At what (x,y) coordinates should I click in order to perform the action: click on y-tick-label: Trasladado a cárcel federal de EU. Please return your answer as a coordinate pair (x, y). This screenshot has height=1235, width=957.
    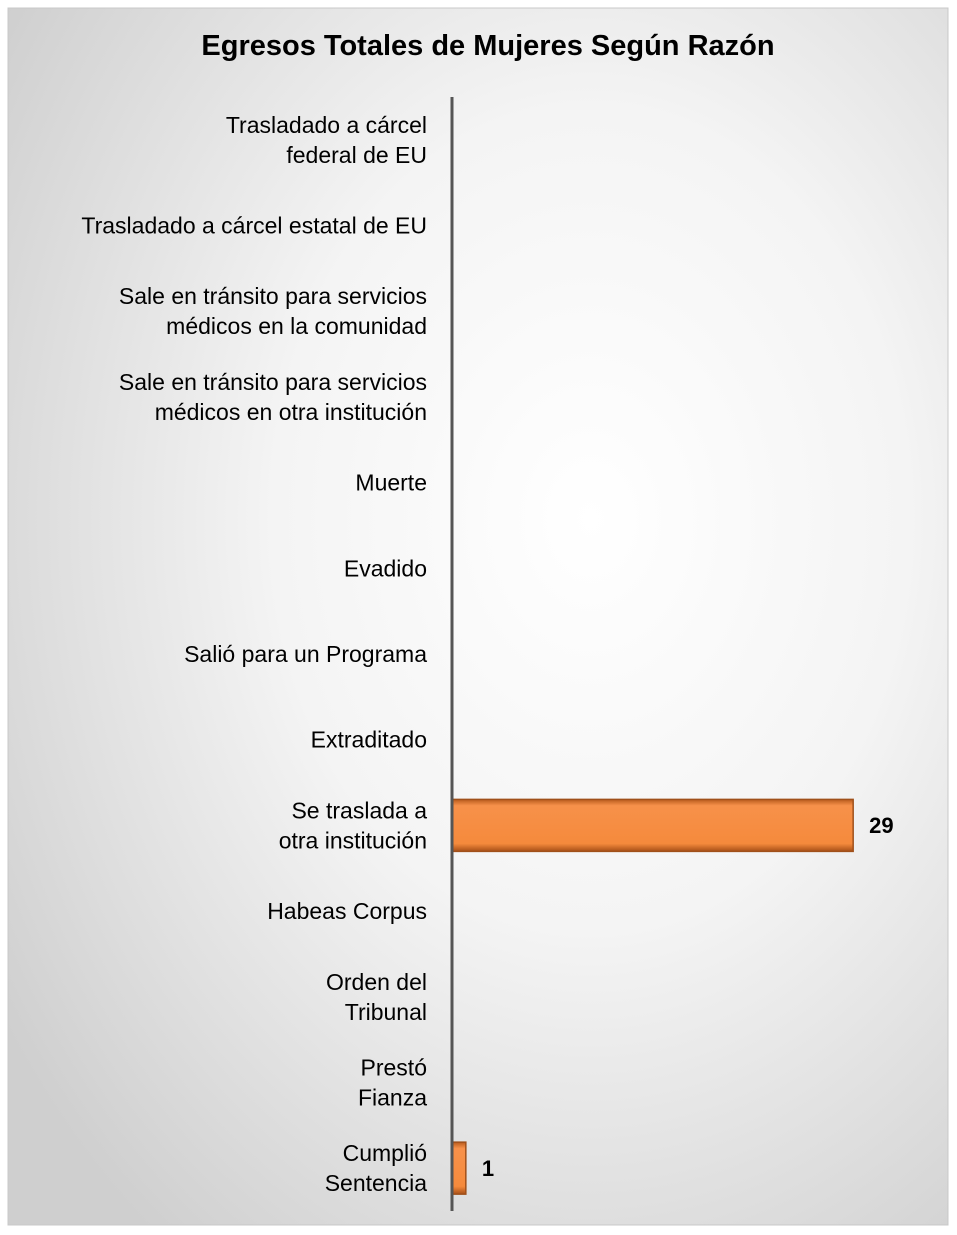
    Looking at the image, I should click on (326, 140).